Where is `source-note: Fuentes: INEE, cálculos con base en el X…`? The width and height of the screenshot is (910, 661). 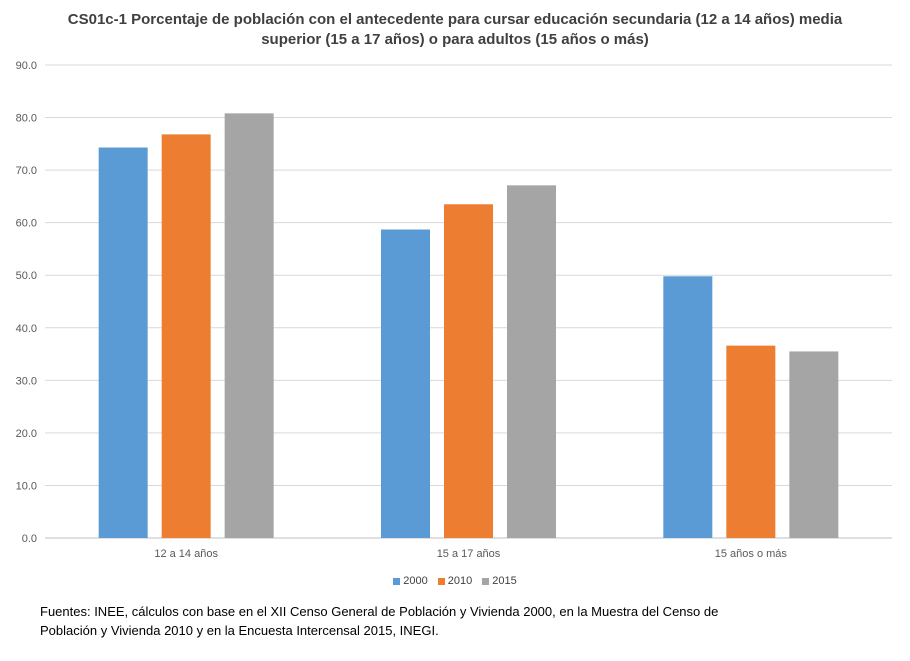 source-note: Fuentes: INEE, cálculos con base en el X… is located at coordinates (379, 621).